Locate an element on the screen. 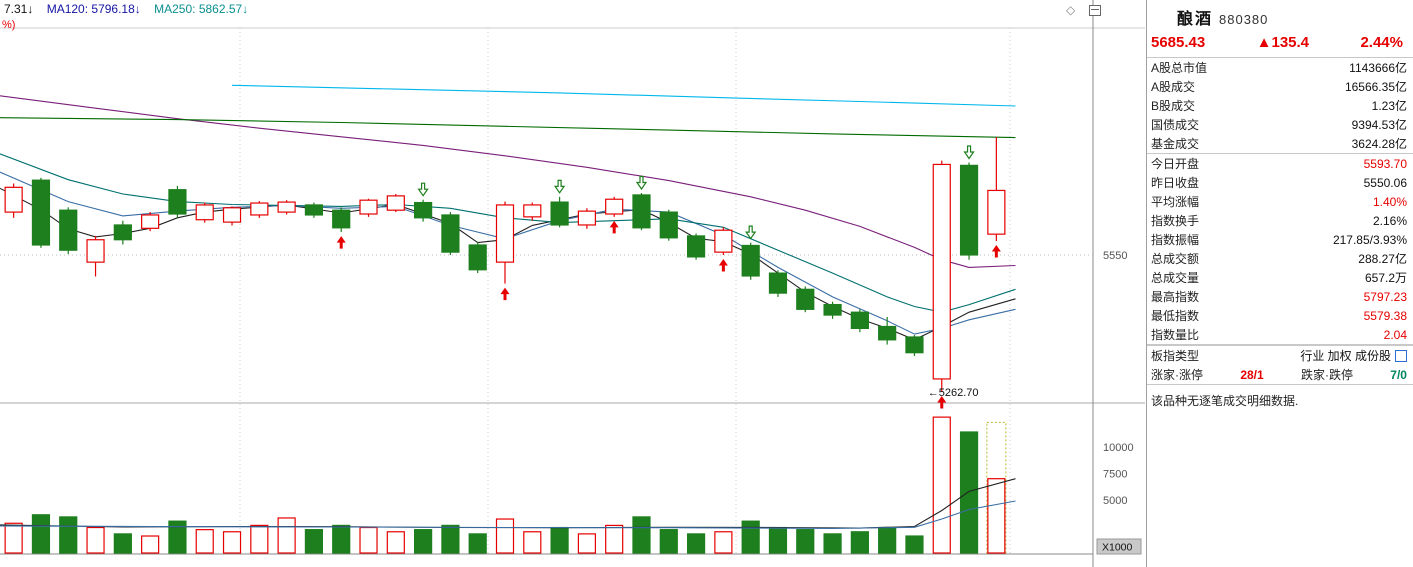 The width and height of the screenshot is (1413, 567). board-type-label: 板指类型 is located at coordinates (1175, 356).